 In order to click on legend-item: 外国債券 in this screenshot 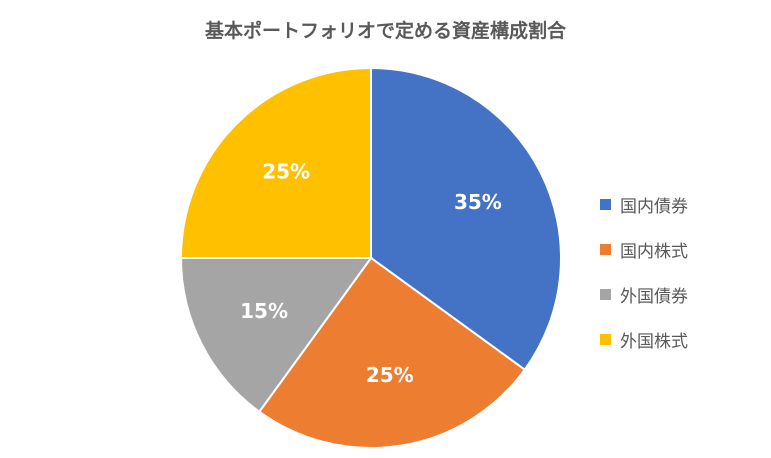, I will do `click(644, 294)`.